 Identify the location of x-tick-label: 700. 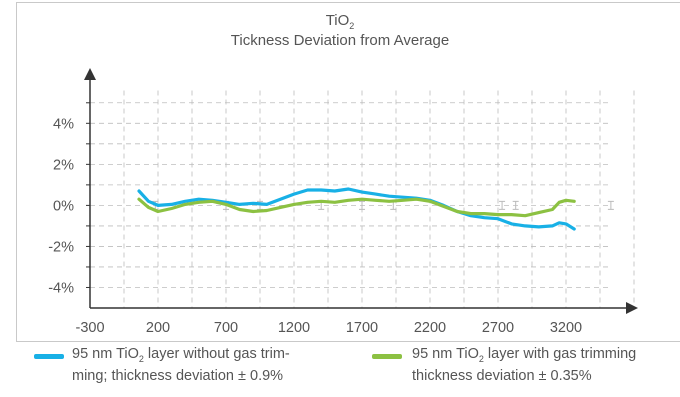
(226, 328).